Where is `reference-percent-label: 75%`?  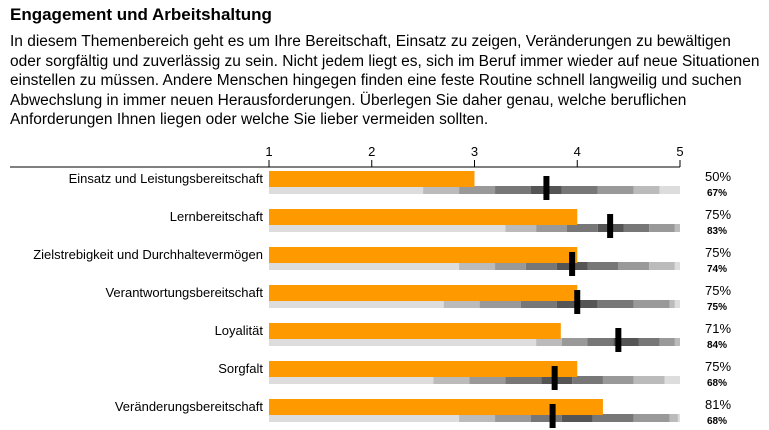
reference-percent-label: 75% is located at coordinates (717, 307).